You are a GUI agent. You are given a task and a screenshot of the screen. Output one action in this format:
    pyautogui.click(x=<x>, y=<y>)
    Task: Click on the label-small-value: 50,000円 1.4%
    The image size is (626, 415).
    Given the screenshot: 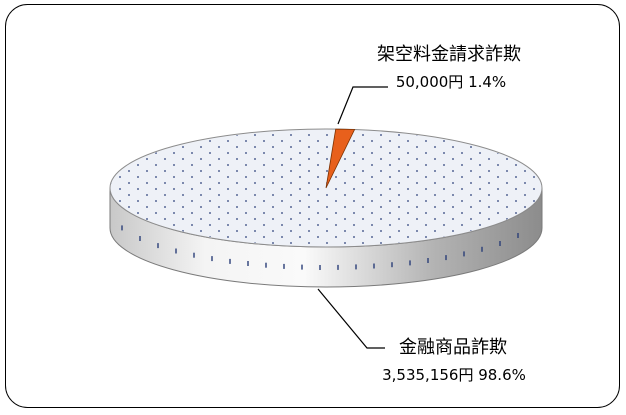 What is the action you would take?
    pyautogui.click(x=451, y=82)
    